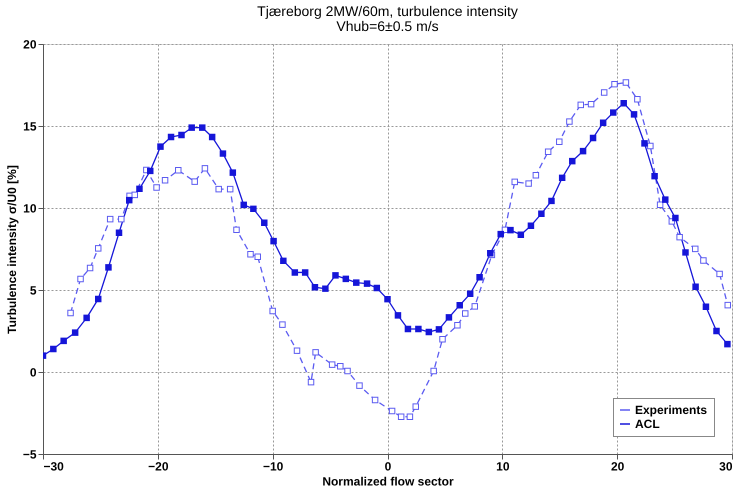 The height and width of the screenshot is (502, 755). Describe the element at coordinates (33, 373) in the screenshot. I see `y-tick-label: 0` at that location.